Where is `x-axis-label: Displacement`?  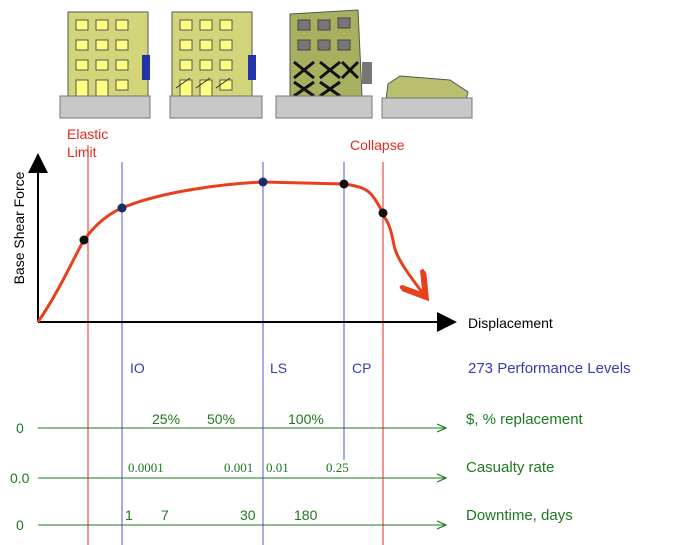 x-axis-label: Displacement is located at coordinates (510, 323).